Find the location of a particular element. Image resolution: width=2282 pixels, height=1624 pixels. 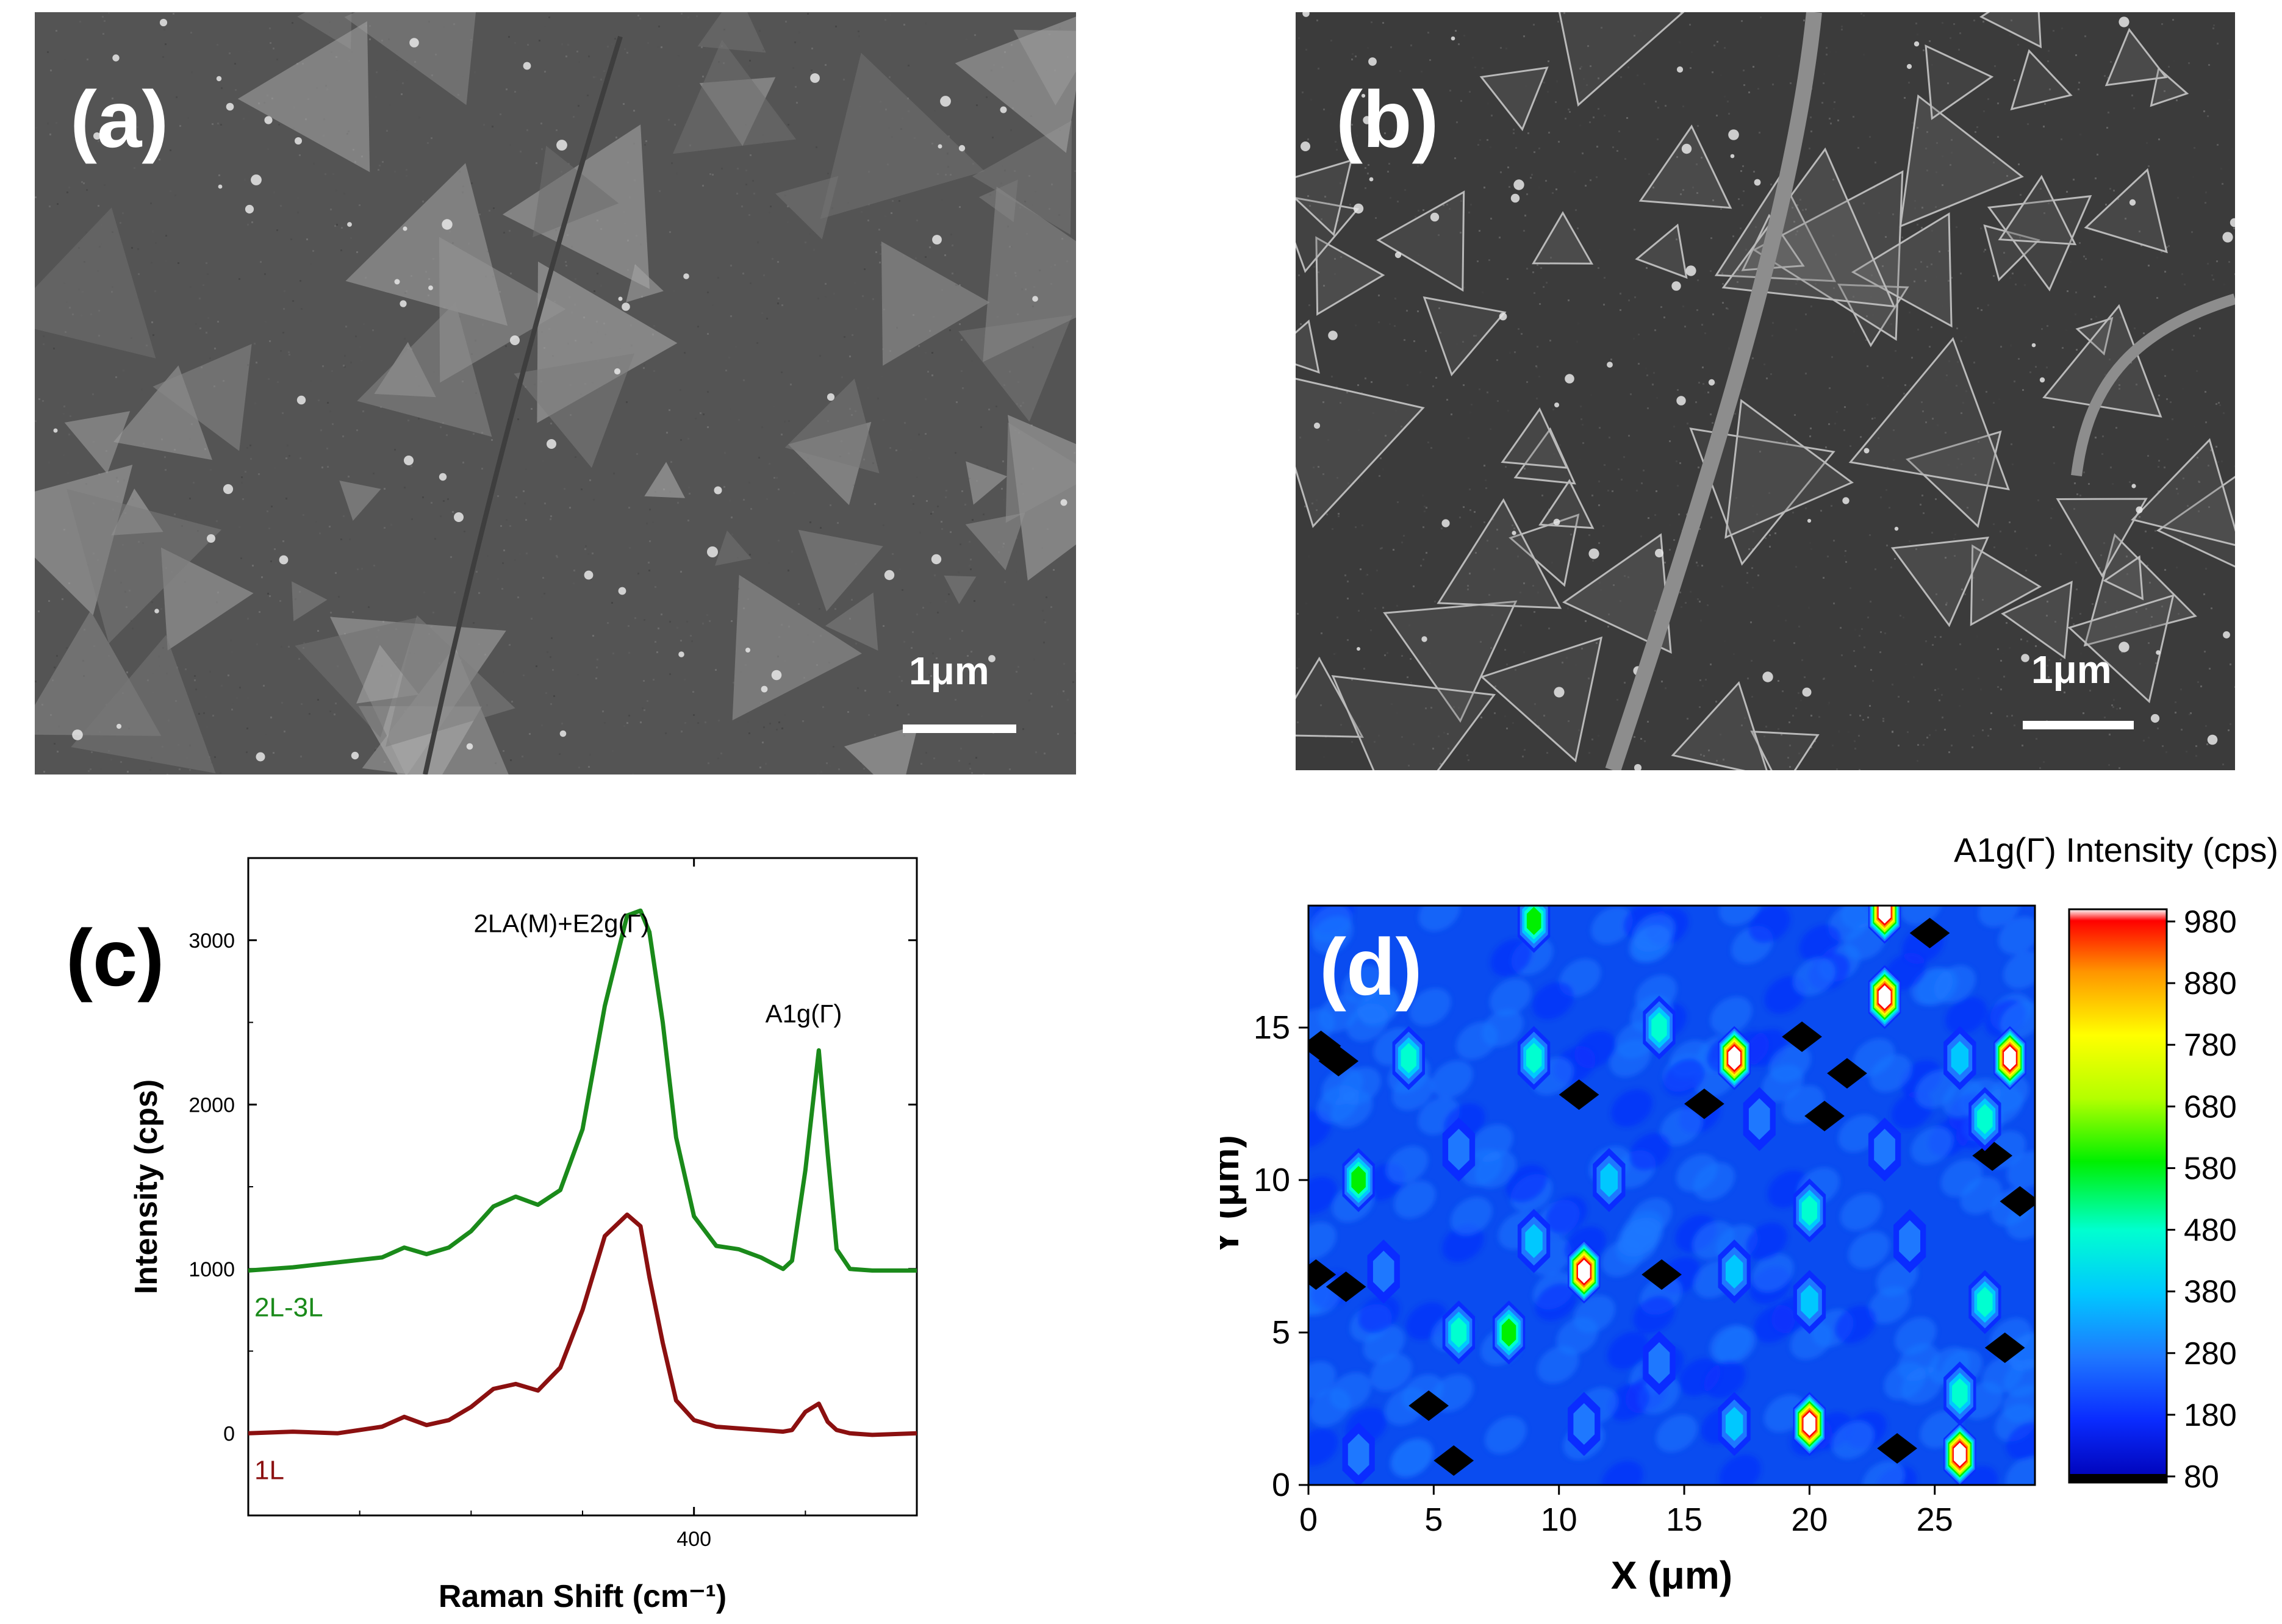

colorbar-tick-label-980: 980 is located at coordinates (2210, 922).